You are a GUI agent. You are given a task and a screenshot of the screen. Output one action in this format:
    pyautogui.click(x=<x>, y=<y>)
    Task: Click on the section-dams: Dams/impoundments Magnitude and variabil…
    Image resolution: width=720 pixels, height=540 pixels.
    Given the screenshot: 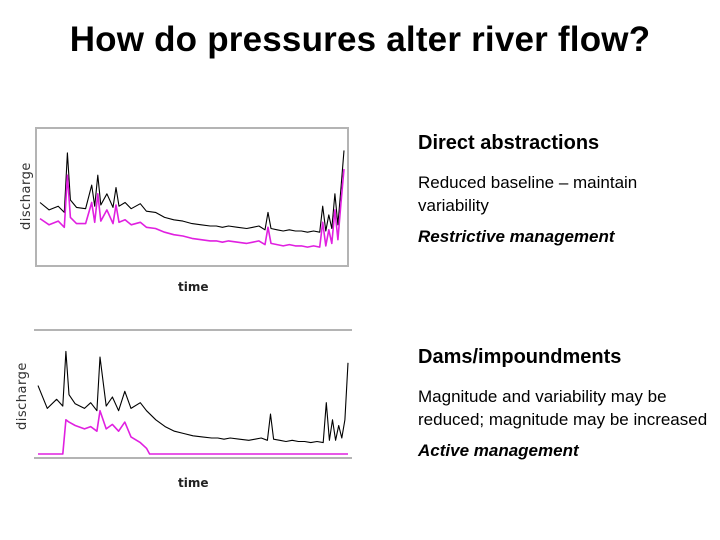 What is the action you would take?
    pyautogui.click(x=563, y=403)
    